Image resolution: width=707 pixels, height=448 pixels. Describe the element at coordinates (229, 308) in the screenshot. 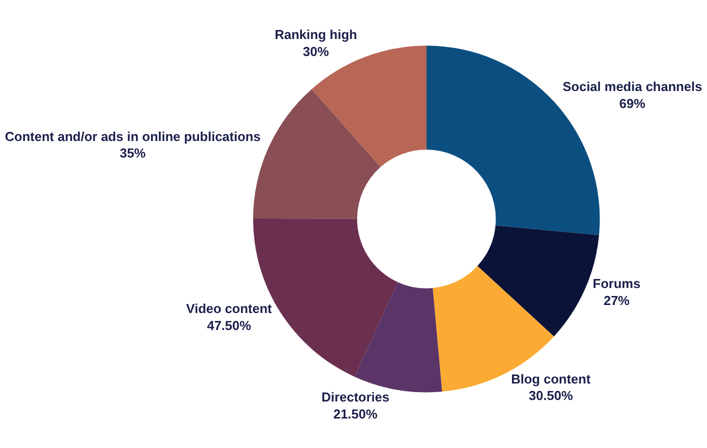

I see `slice-label: Video content` at that location.